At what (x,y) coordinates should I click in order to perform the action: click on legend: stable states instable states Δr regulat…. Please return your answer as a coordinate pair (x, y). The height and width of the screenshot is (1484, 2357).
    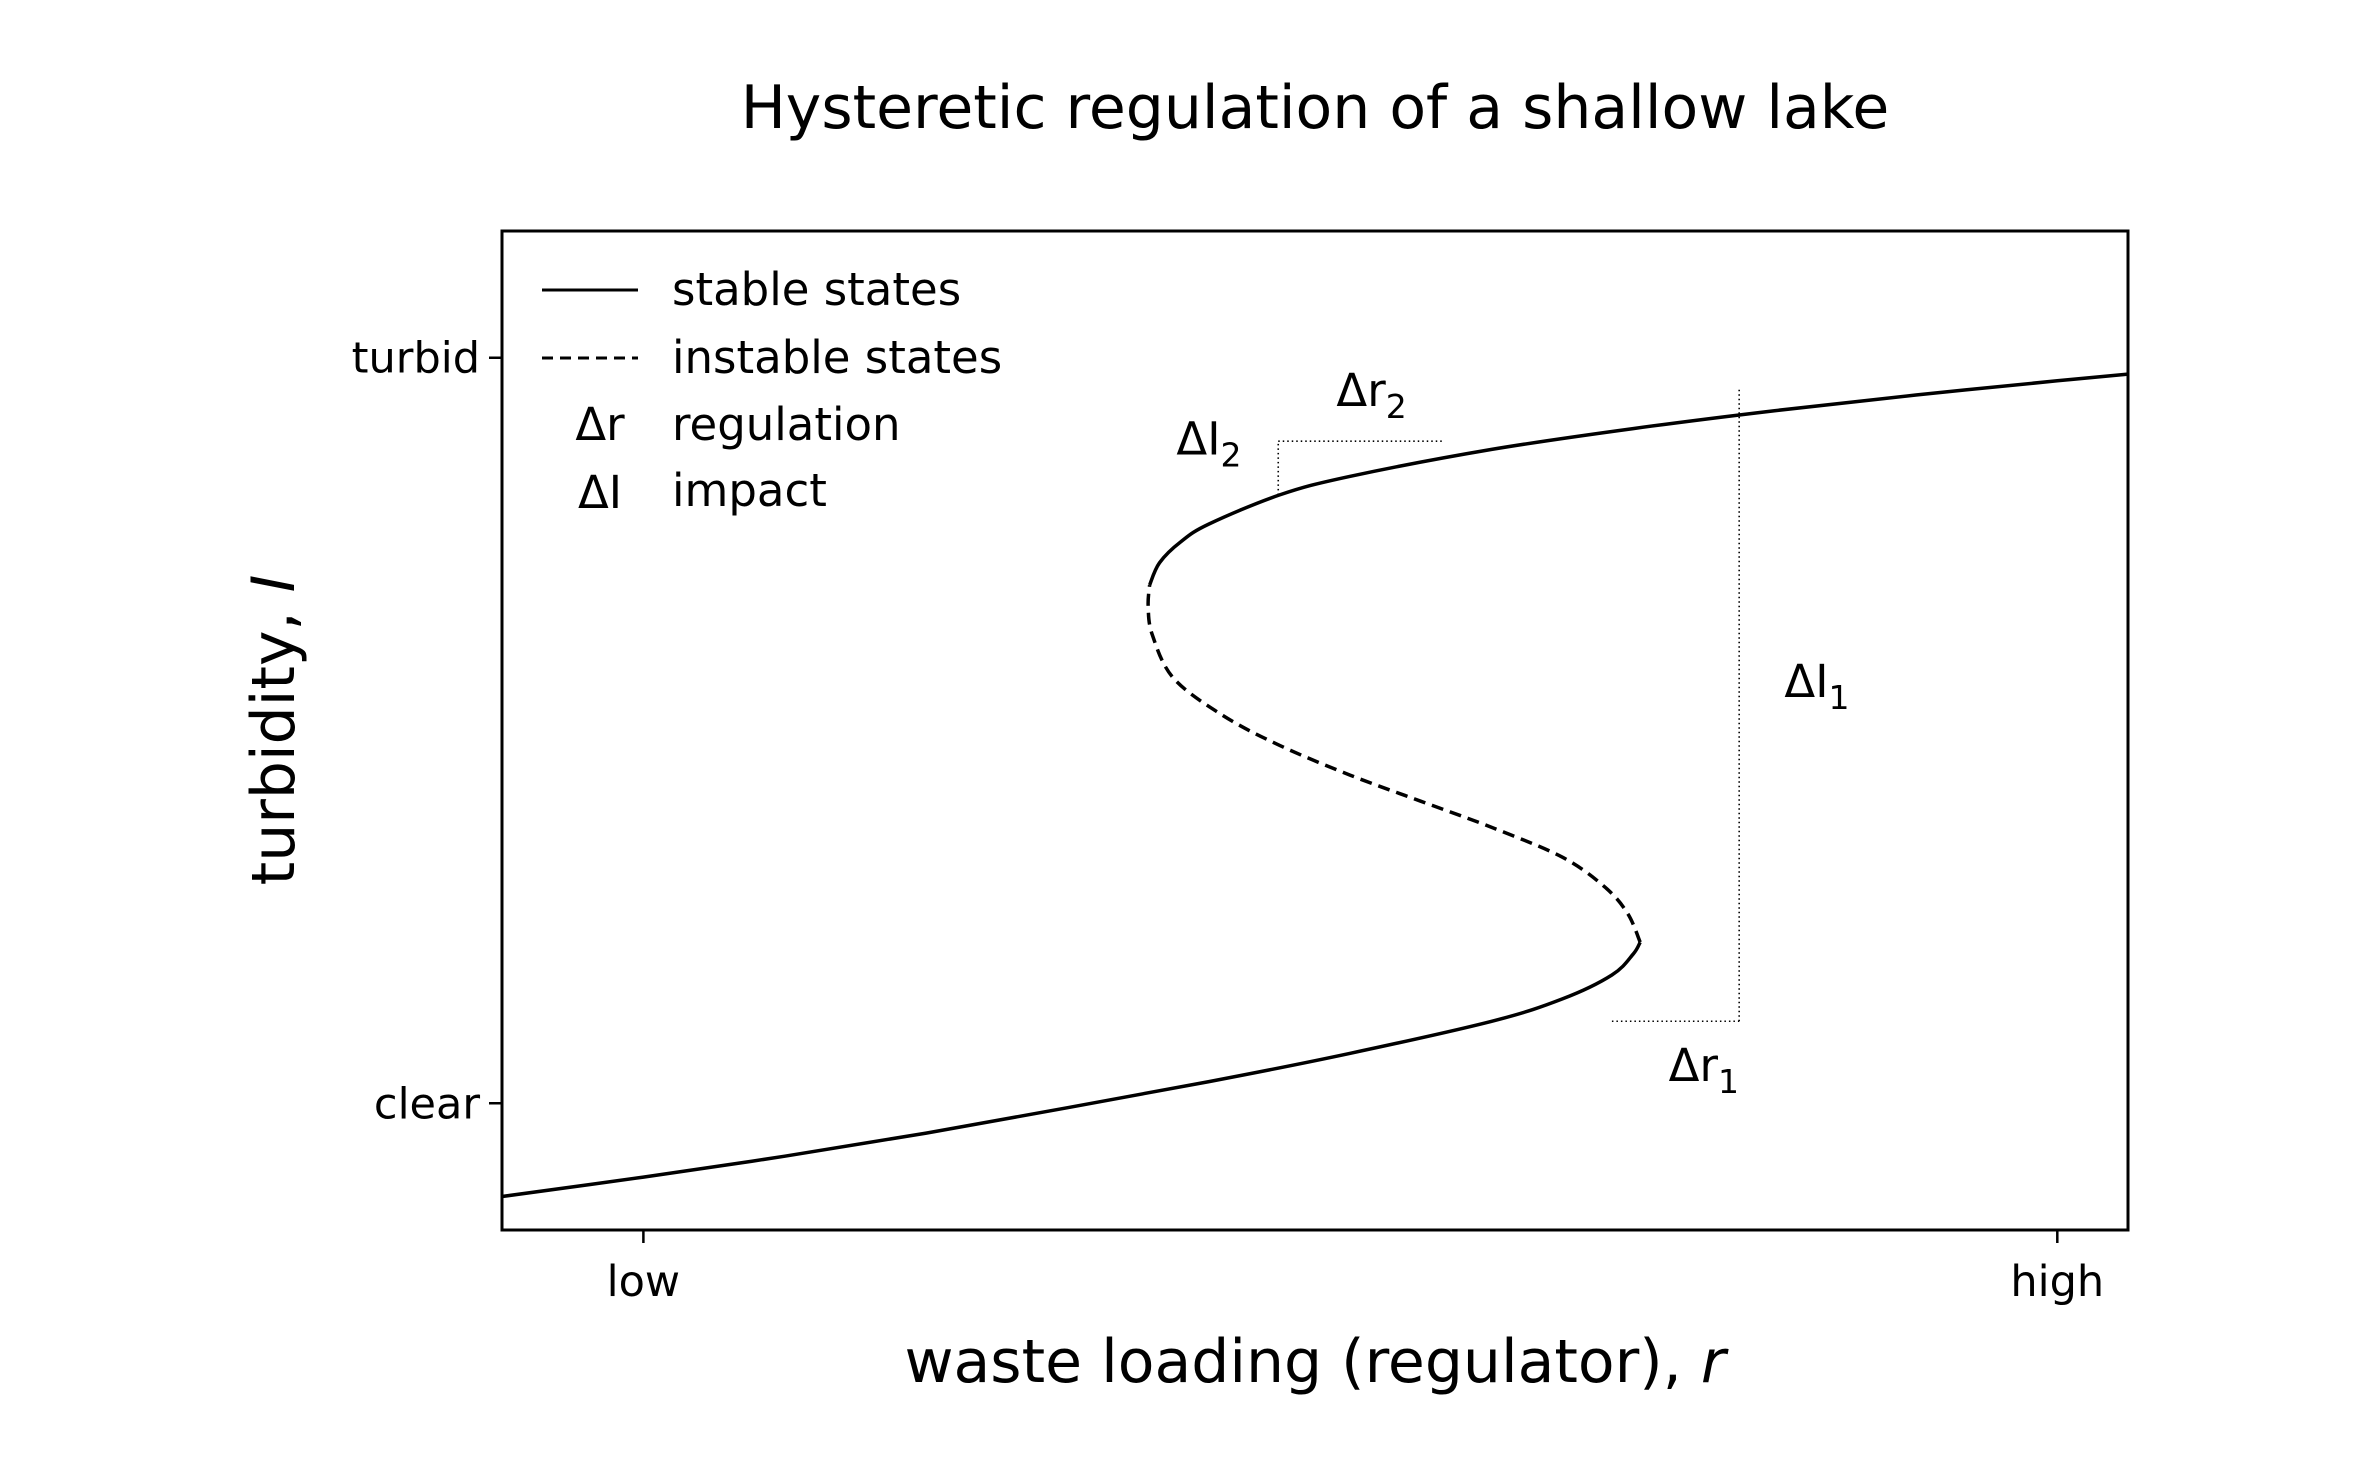
    Looking at the image, I should click on (772, 391).